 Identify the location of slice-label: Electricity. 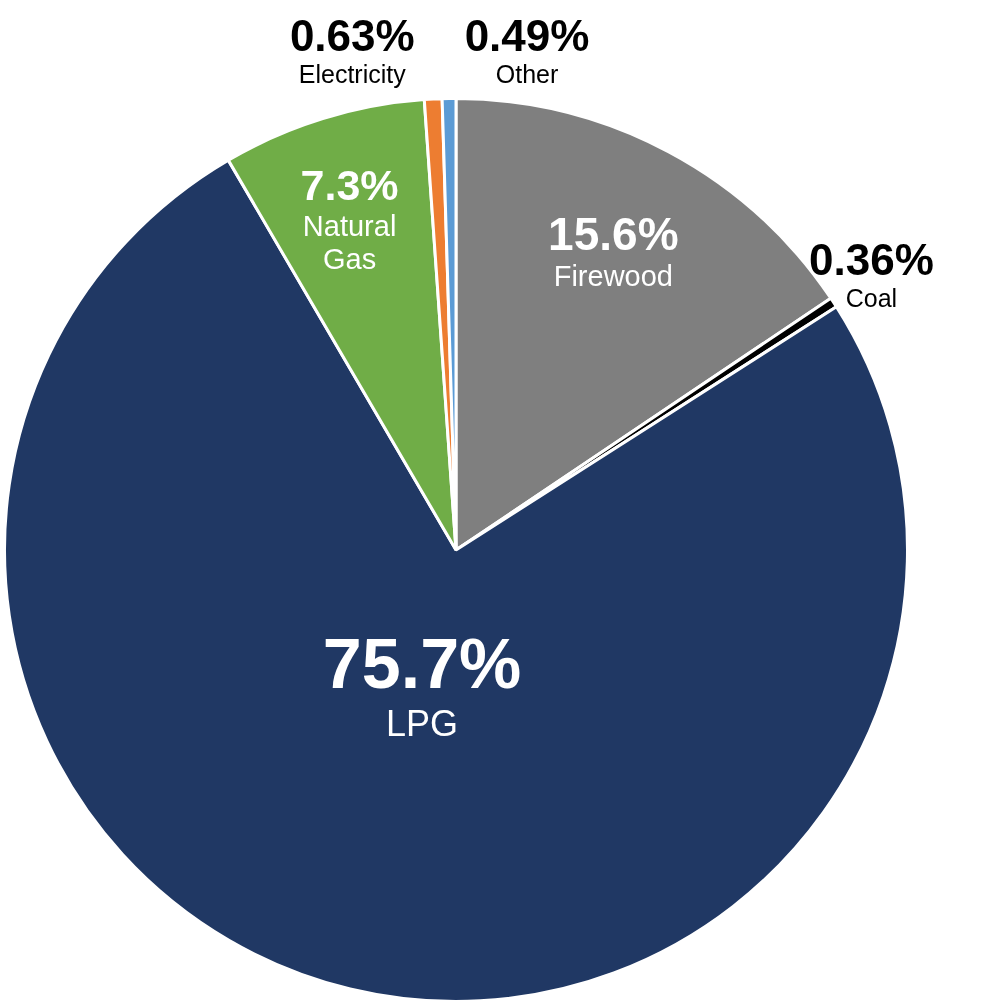
(352, 74).